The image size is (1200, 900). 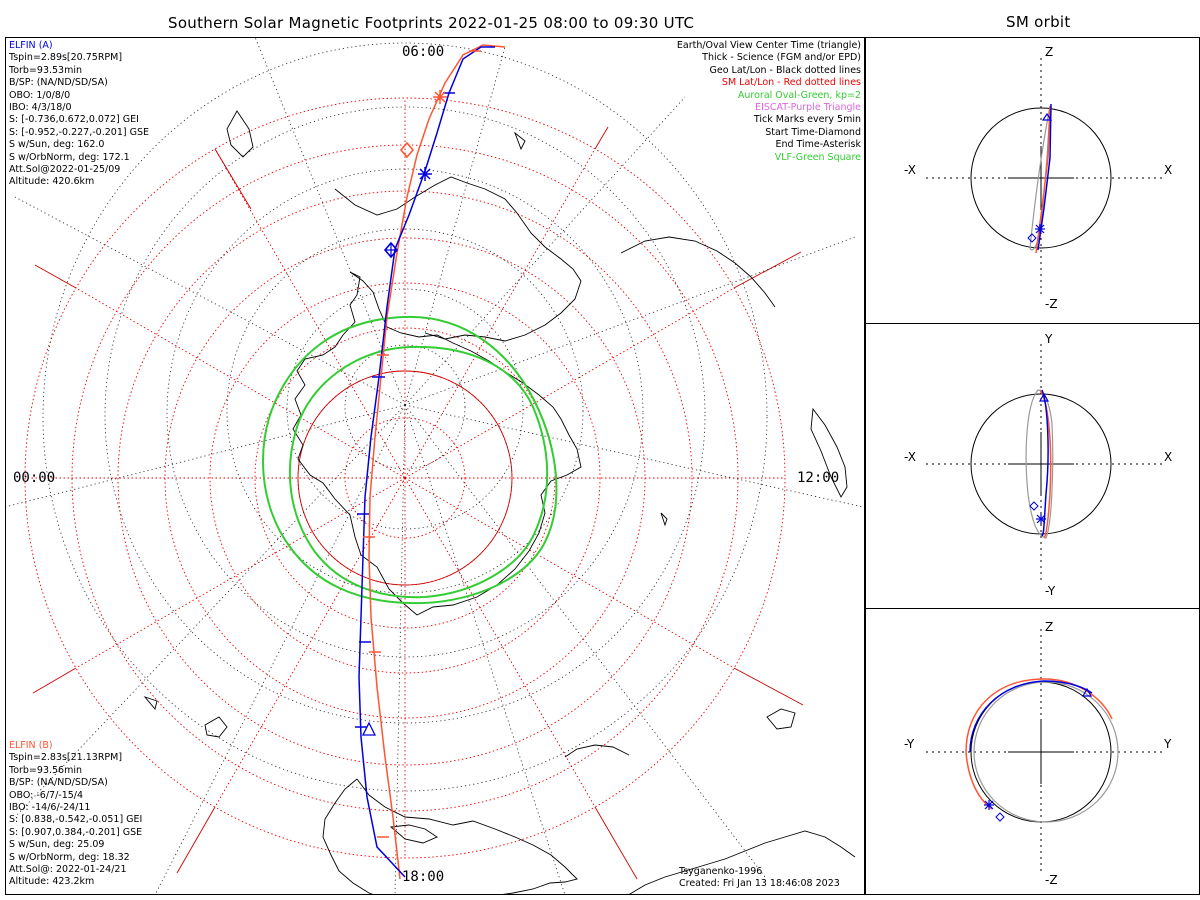 I want to click on mlt-label-top: 06:00, so click(x=423, y=52).